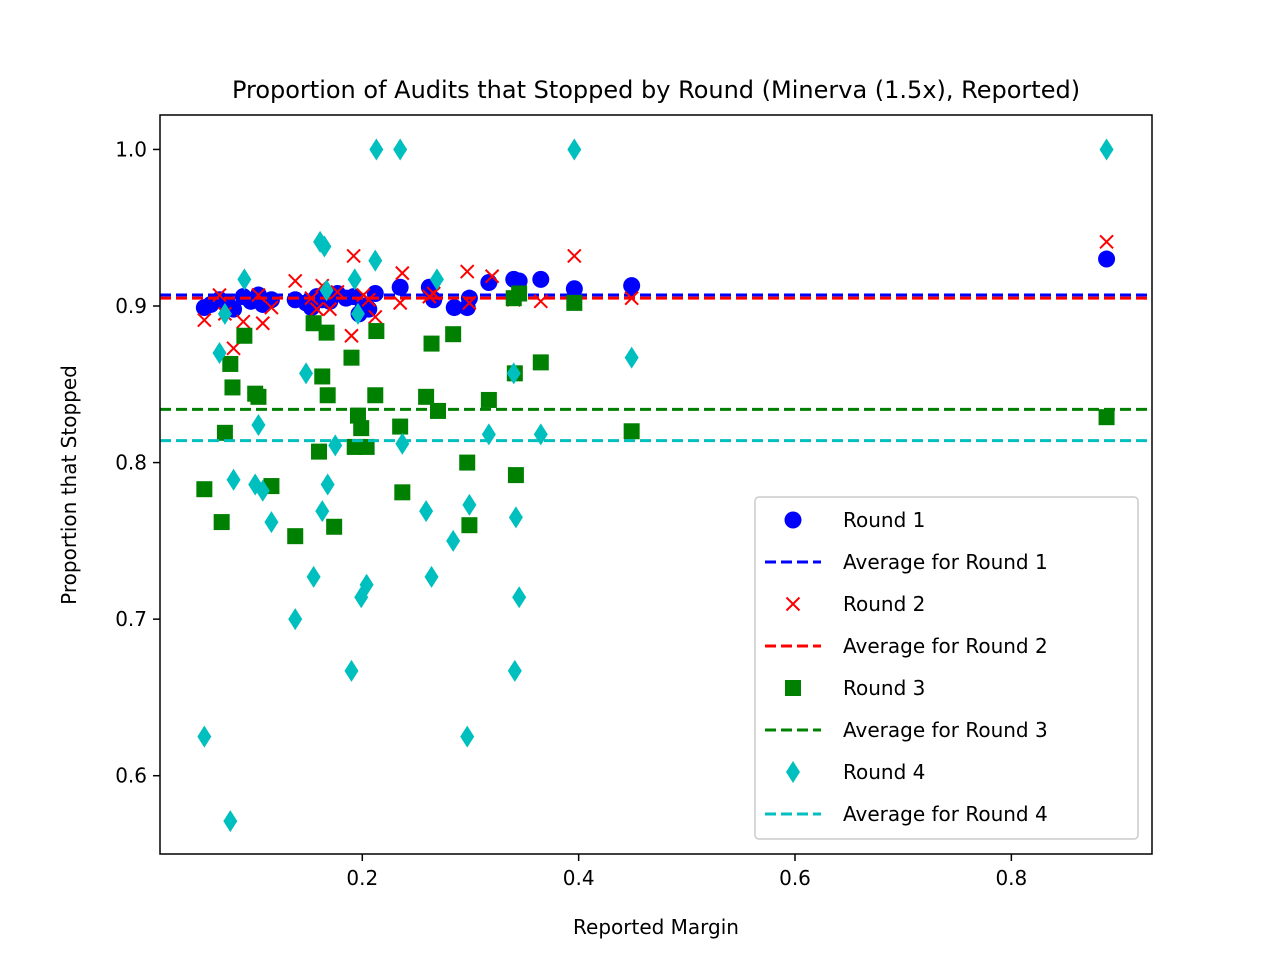 Image resolution: width=1280 pixels, height=960 pixels. I want to click on y-tick-label: 0.9, so click(131, 306).